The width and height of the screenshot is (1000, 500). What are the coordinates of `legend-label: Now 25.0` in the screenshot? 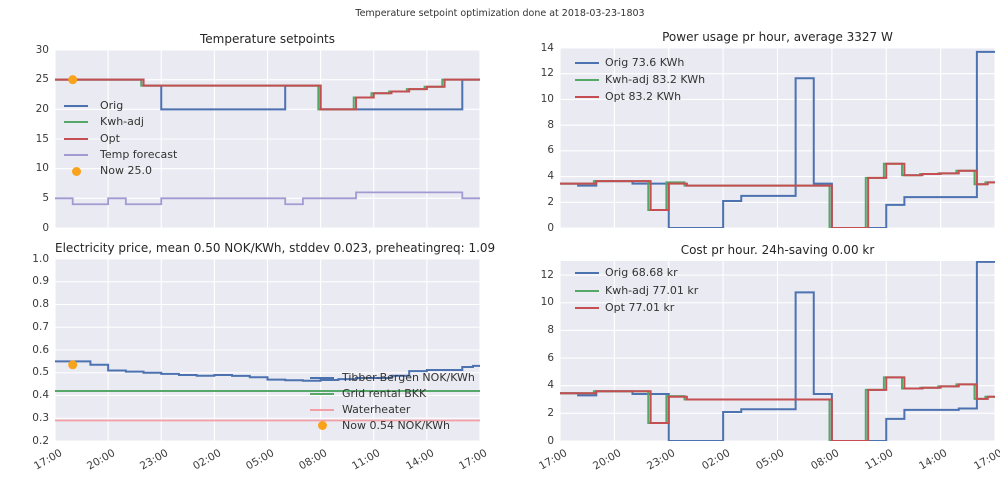 It's located at (126, 171).